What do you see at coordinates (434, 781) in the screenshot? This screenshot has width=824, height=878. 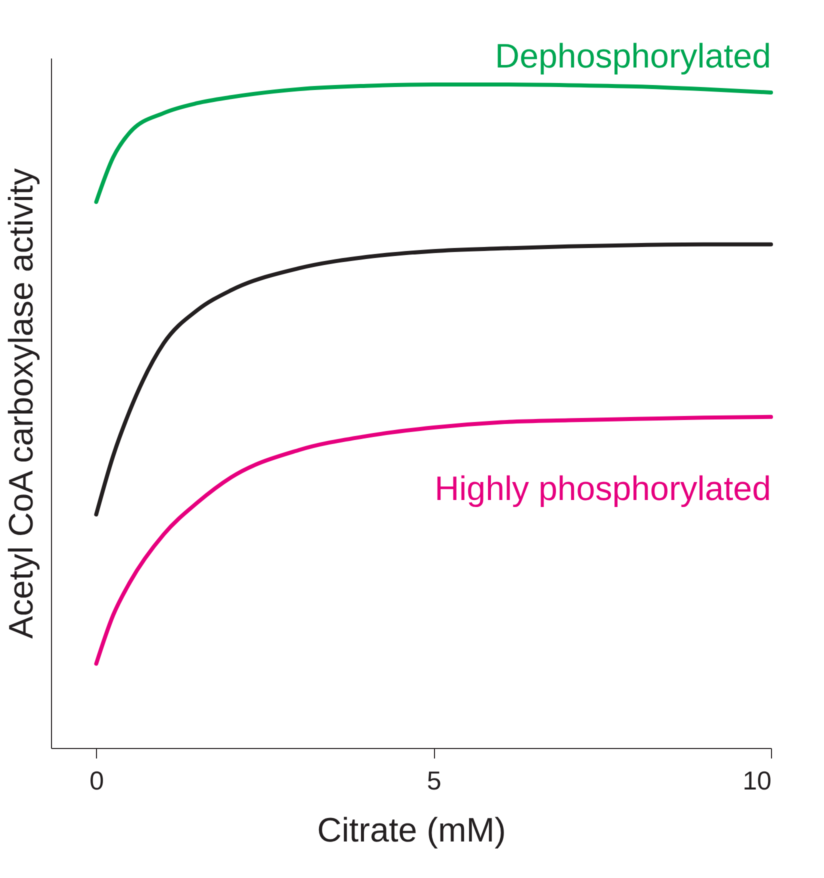 I see `x-tick-label: 5` at bounding box center [434, 781].